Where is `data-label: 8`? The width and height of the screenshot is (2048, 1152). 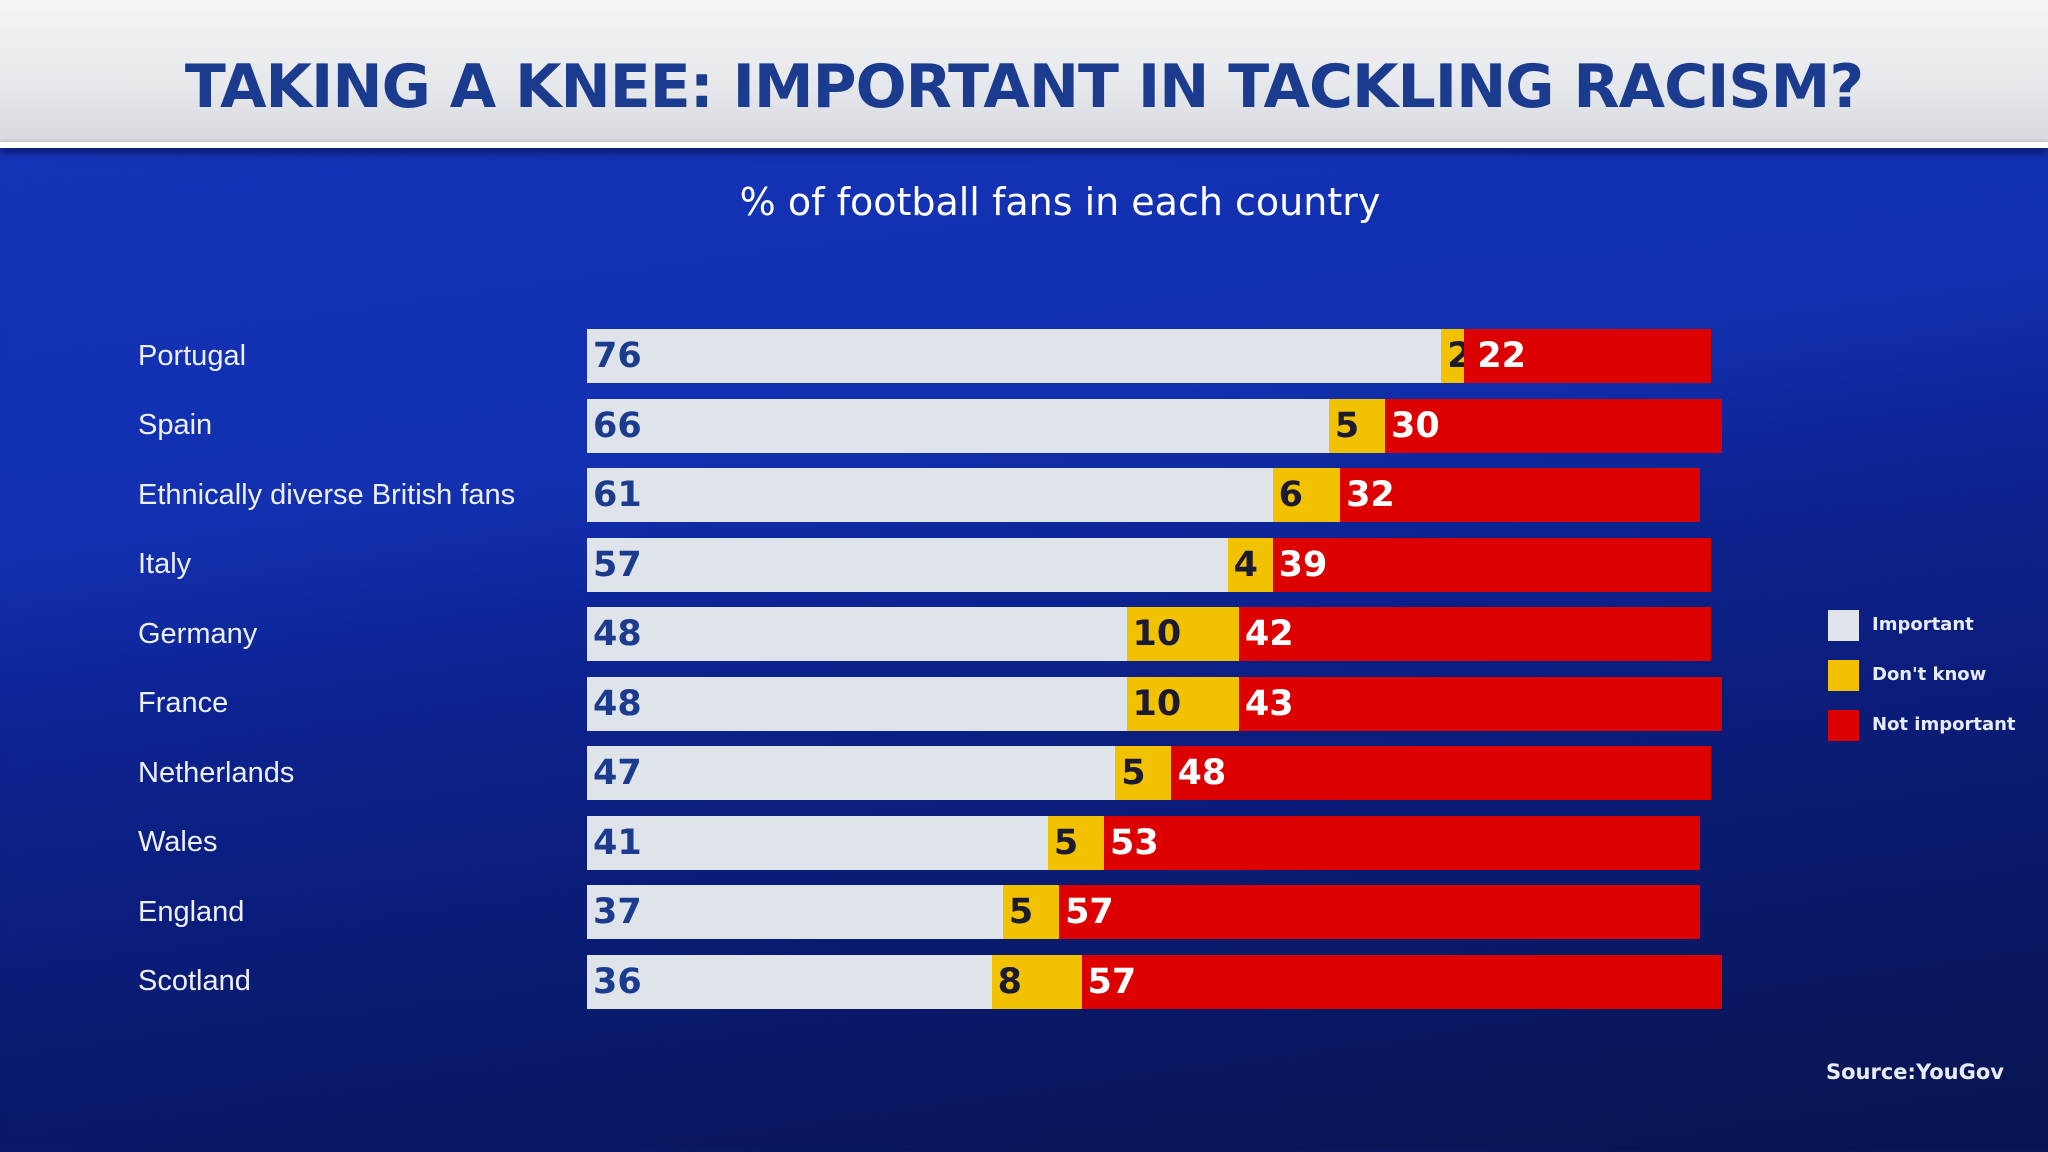
data-label: 8 is located at coordinates (1009, 981).